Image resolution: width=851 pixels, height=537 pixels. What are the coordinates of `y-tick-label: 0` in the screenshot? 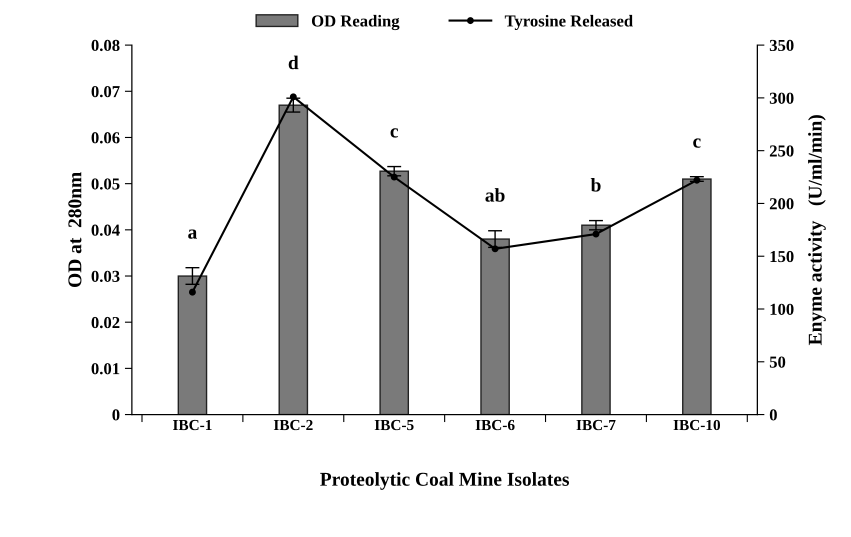 It's located at (116, 415).